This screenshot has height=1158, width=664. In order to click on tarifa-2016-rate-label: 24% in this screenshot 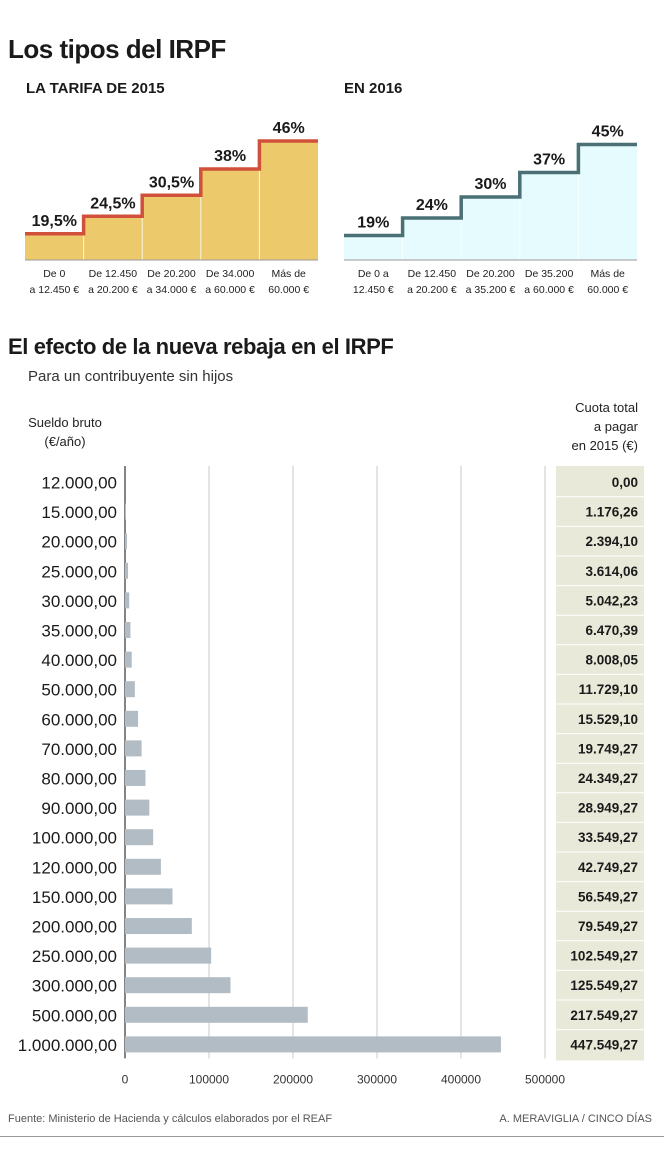, I will do `click(432, 205)`.